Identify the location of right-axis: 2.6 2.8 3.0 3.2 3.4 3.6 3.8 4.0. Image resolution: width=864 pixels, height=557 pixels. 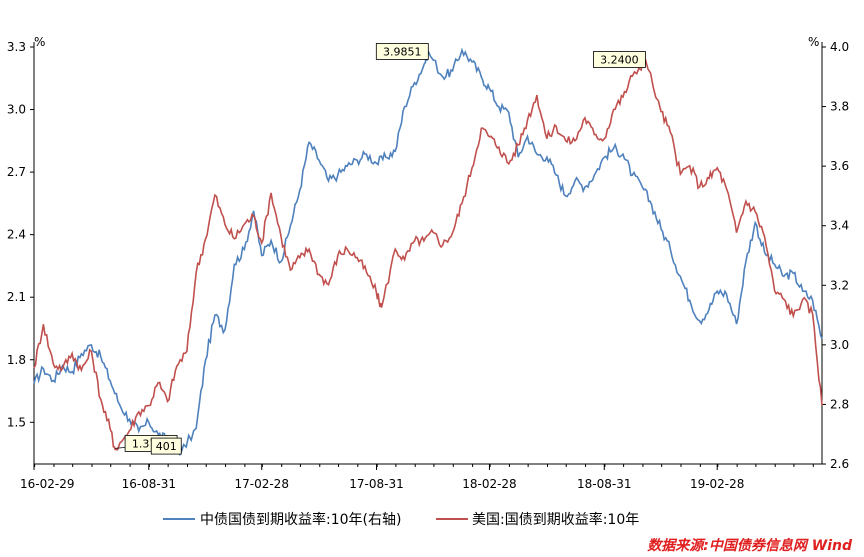
(835, 255).